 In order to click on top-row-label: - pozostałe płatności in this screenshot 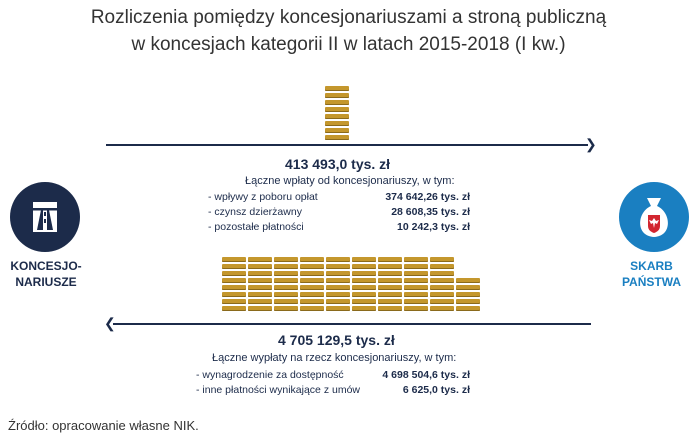, I will do `click(256, 227)`.